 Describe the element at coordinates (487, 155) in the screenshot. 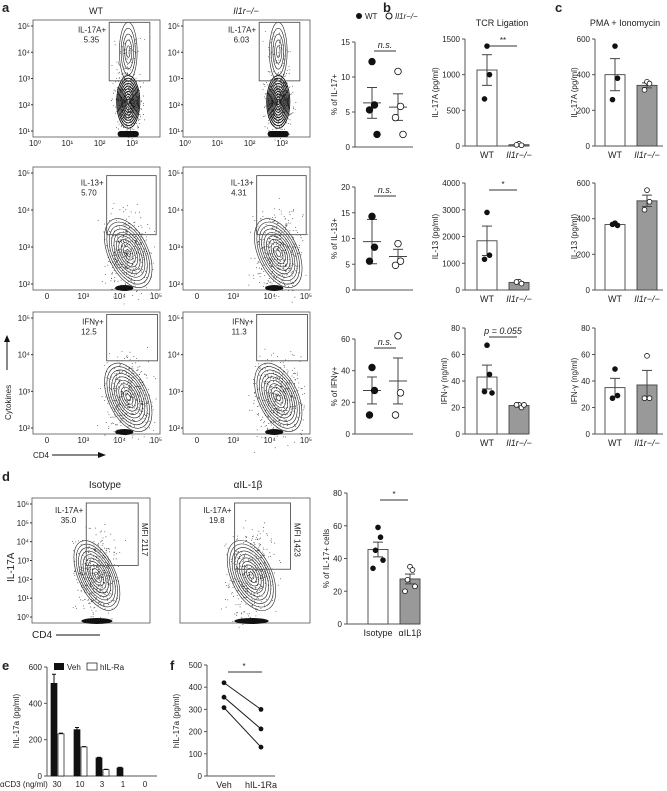

I see `x-category-label: WT` at that location.